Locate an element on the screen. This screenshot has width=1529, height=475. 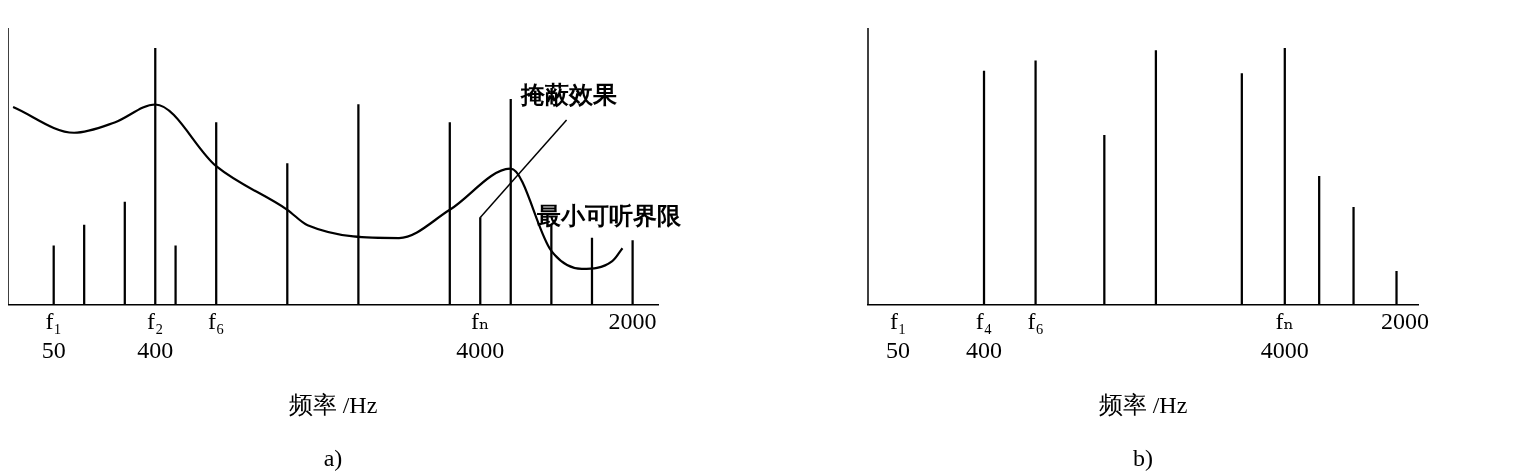
annotation: 掩蔽效果 is located at coordinates (569, 95).